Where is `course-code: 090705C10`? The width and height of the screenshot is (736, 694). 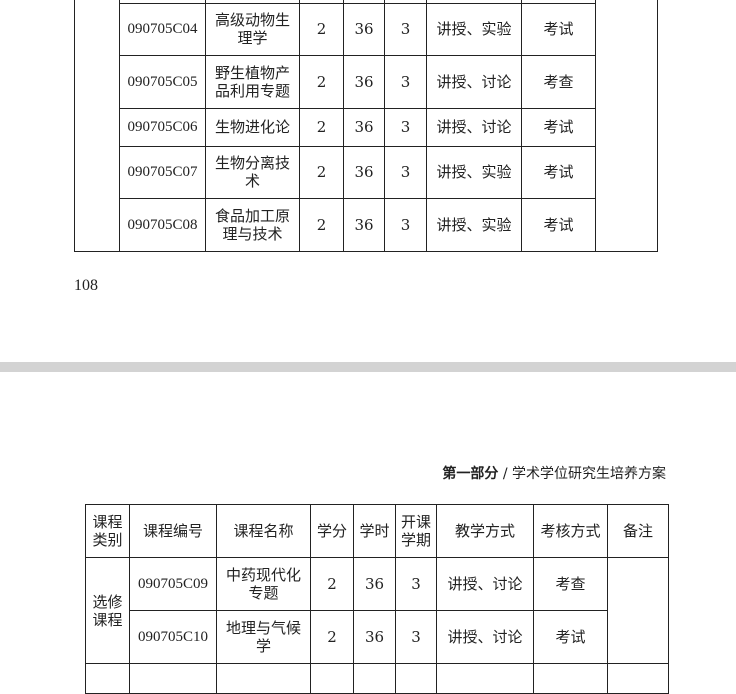
course-code: 090705C10 is located at coordinates (173, 637).